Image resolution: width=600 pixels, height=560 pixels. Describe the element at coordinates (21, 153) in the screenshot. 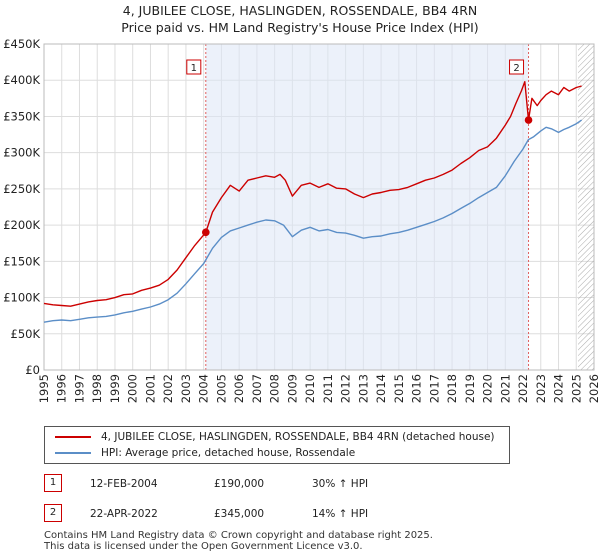

I see `y-tick-label-6: £300K` at that location.